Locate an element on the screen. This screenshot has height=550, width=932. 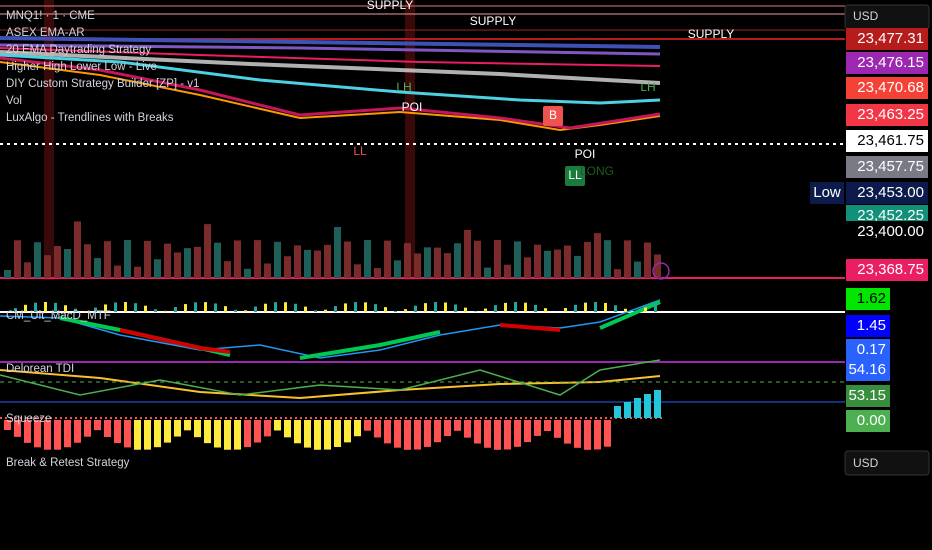
price-label: 23,461.75 is located at coordinates (890, 140).